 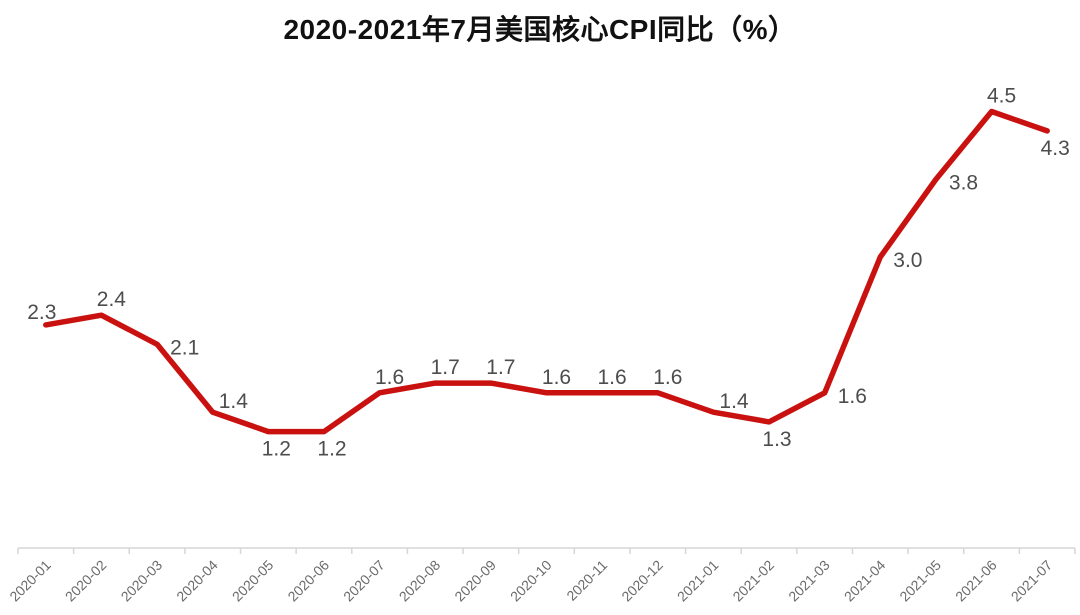 I want to click on chart-title: 2020-2021年7月美国核心CPI同比（%）, so click(x=540, y=29).